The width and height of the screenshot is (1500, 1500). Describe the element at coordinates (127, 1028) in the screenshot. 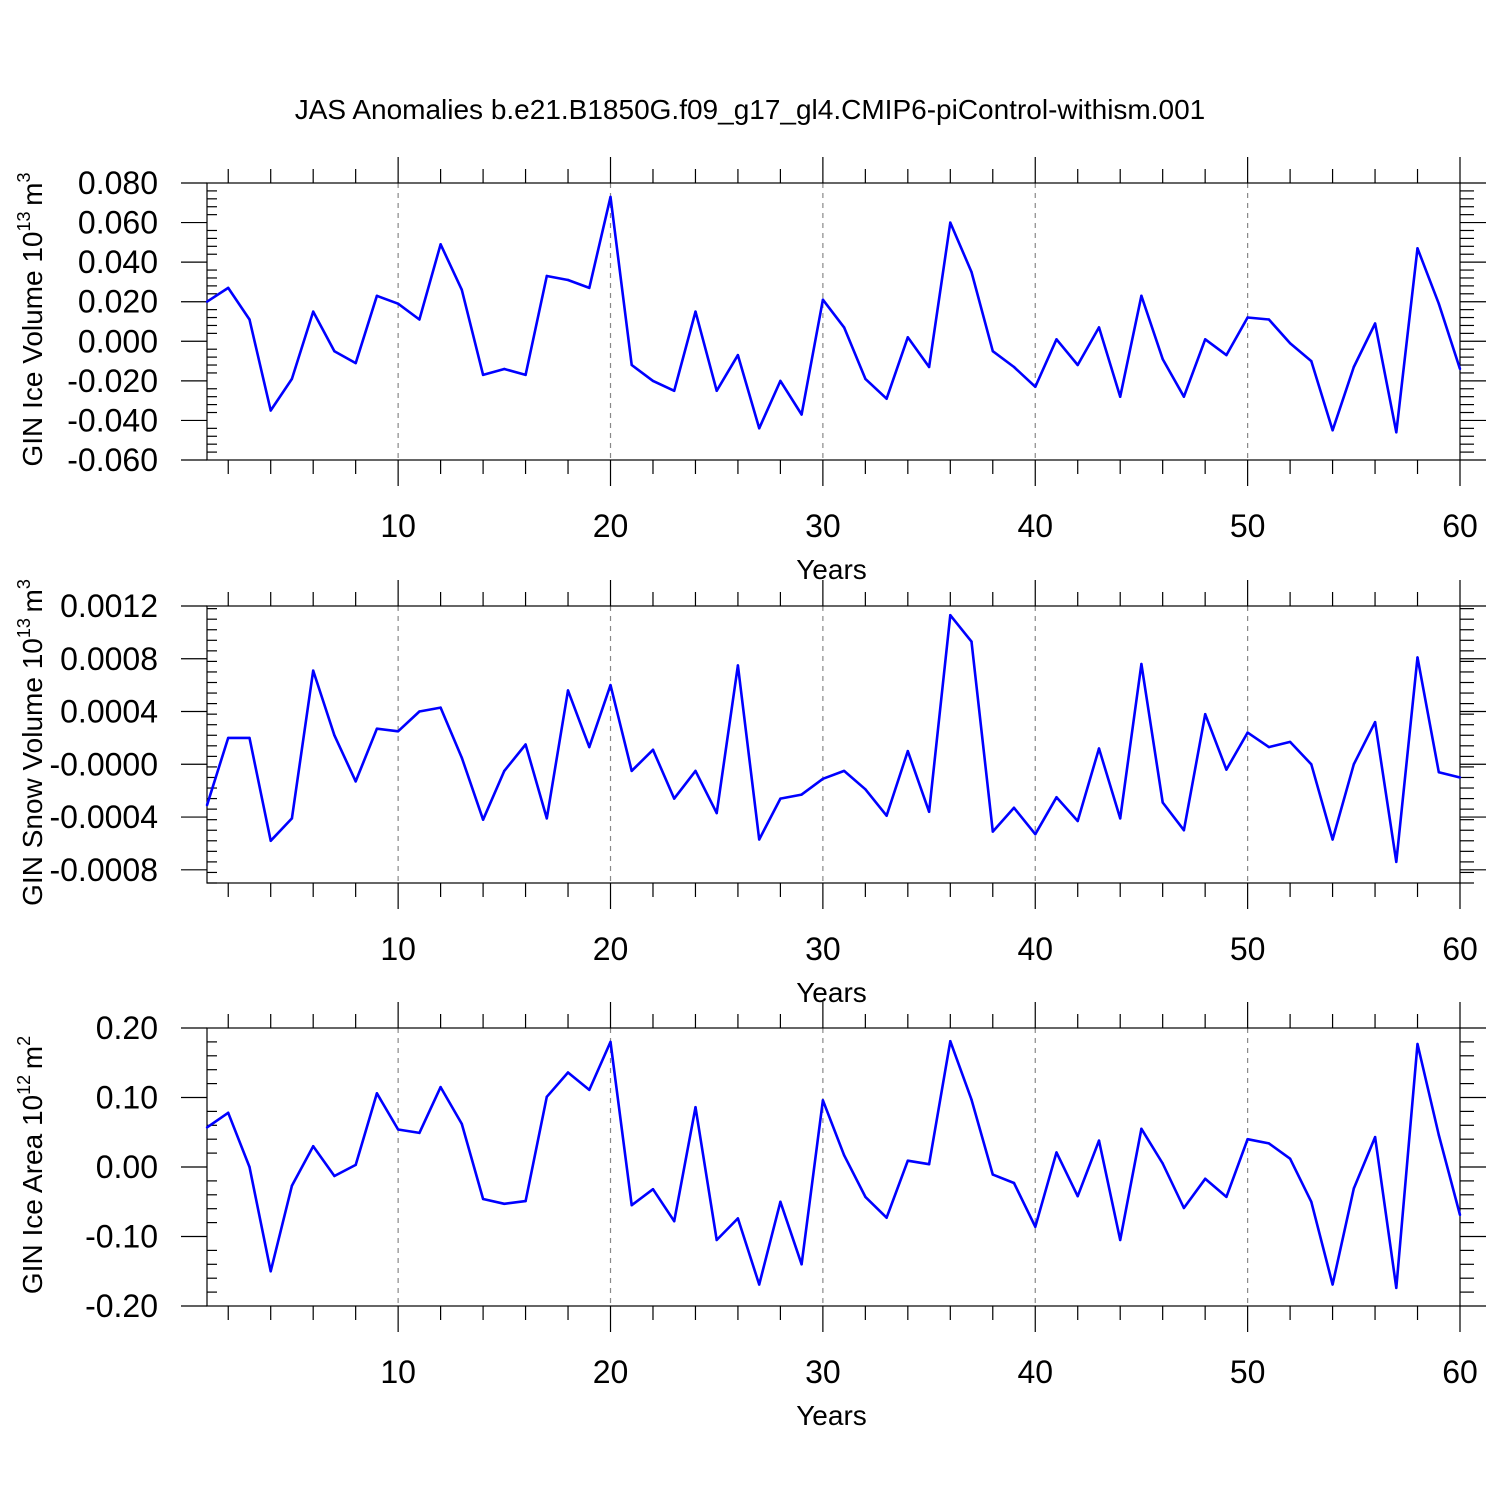

I see `y-tick-label: 0.20` at that location.